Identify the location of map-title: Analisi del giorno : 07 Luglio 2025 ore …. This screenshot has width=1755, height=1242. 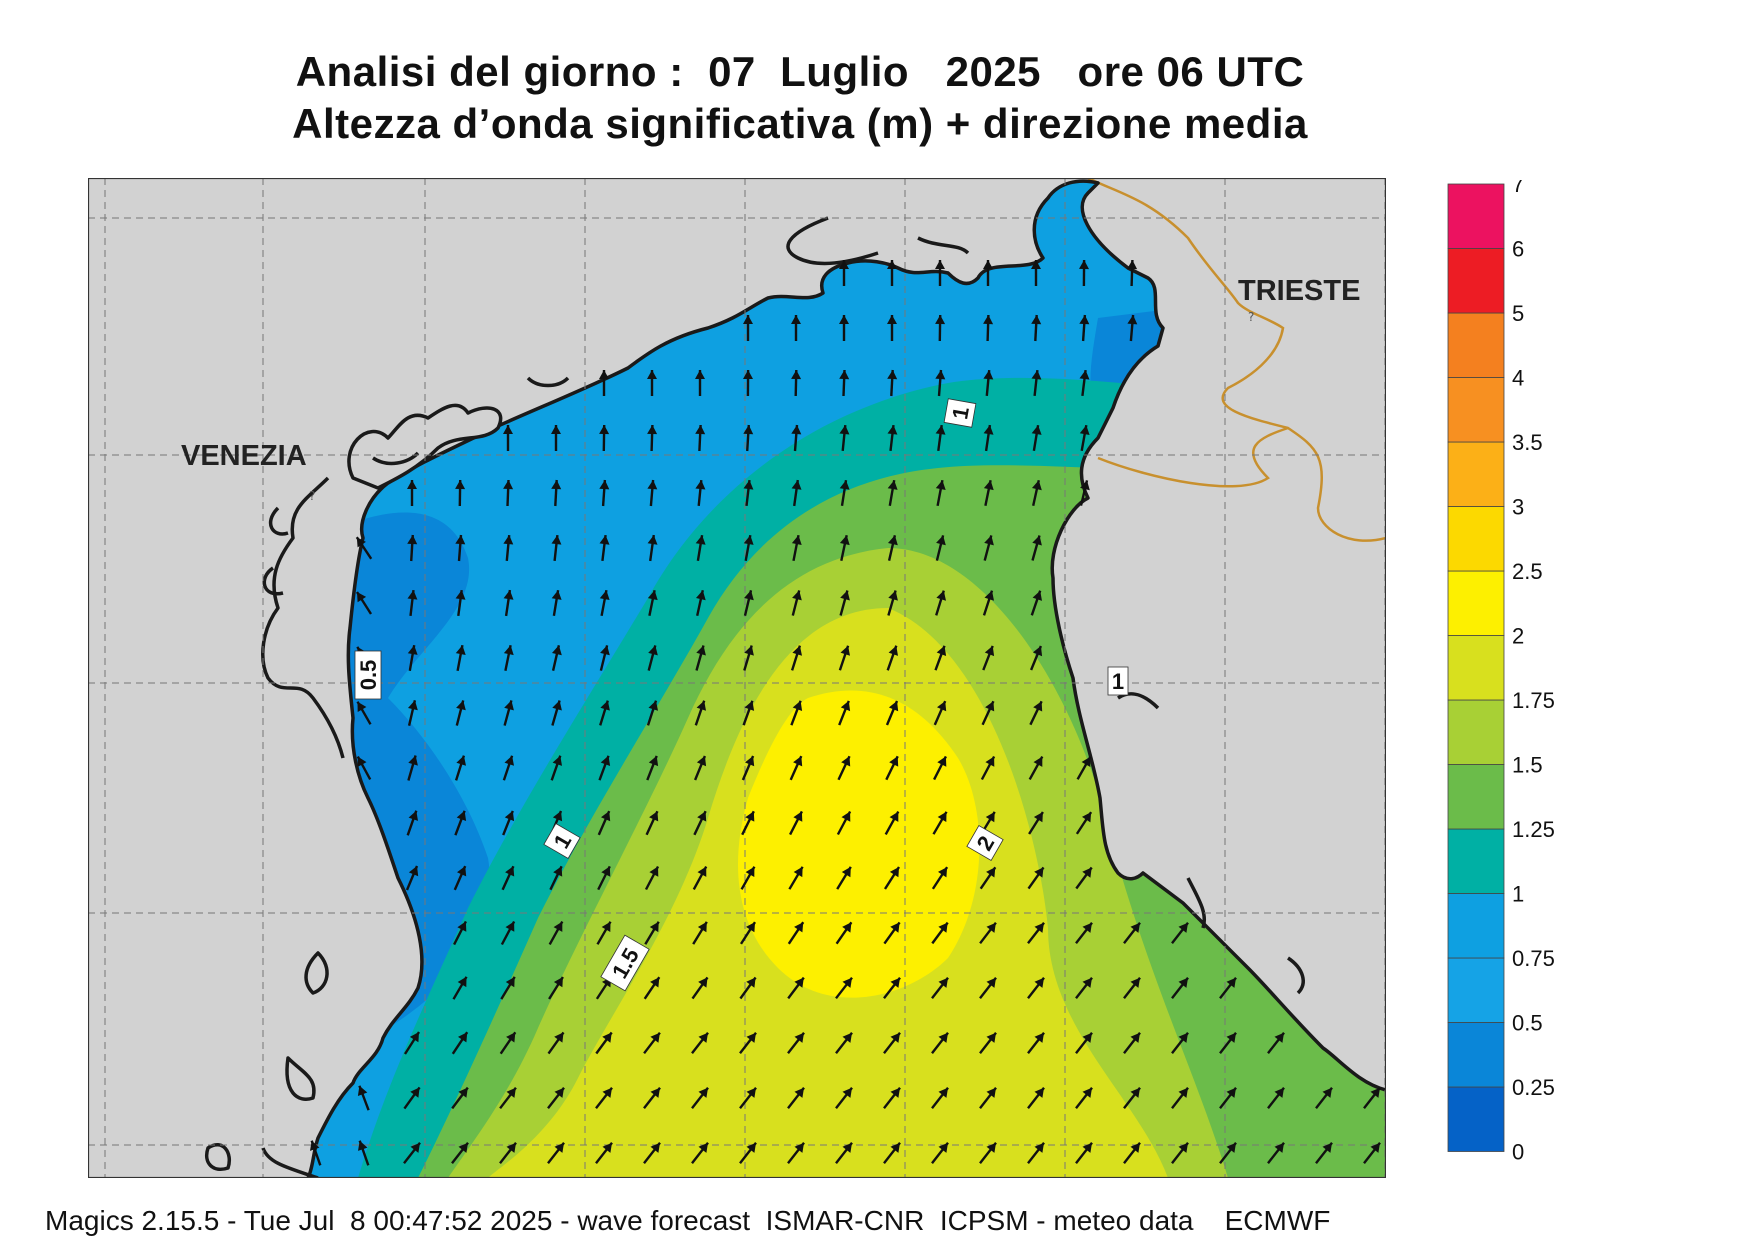
(800, 71).